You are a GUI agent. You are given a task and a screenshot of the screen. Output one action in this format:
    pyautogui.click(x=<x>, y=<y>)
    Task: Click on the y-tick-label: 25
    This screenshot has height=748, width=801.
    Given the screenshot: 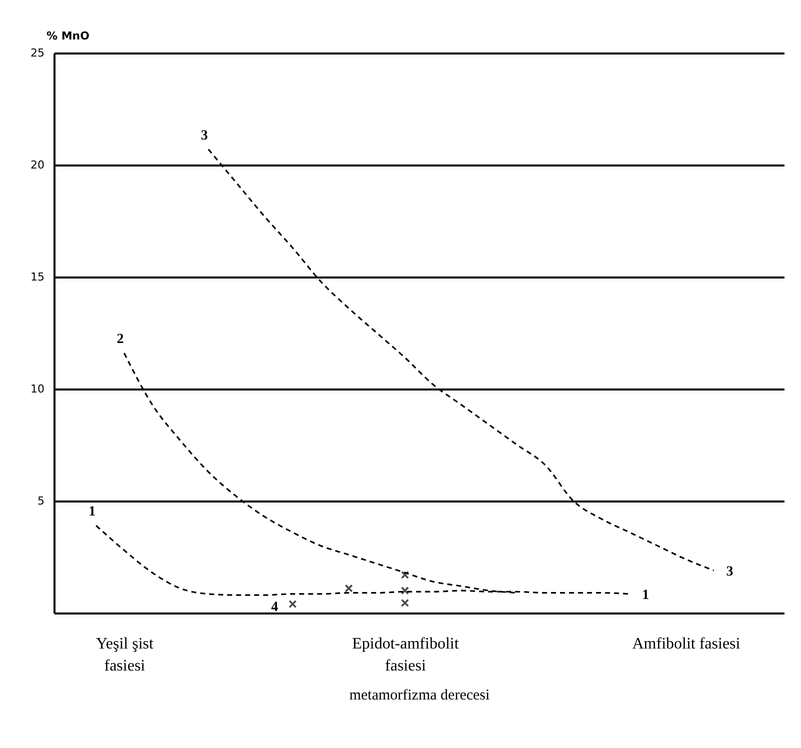 What is the action you would take?
    pyautogui.click(x=37, y=53)
    